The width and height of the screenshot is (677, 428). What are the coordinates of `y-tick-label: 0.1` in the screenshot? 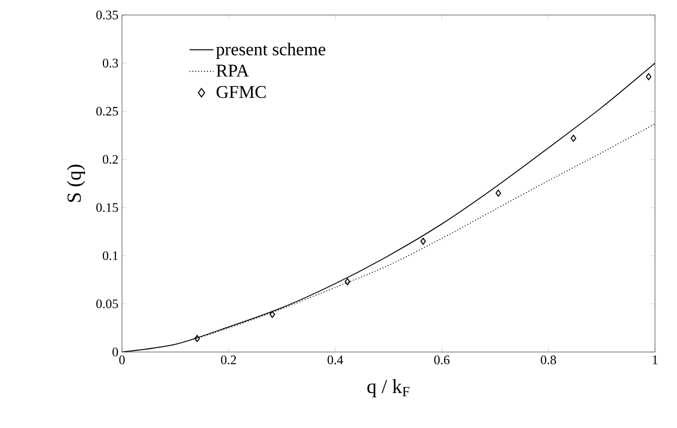 It's located at (110, 255).